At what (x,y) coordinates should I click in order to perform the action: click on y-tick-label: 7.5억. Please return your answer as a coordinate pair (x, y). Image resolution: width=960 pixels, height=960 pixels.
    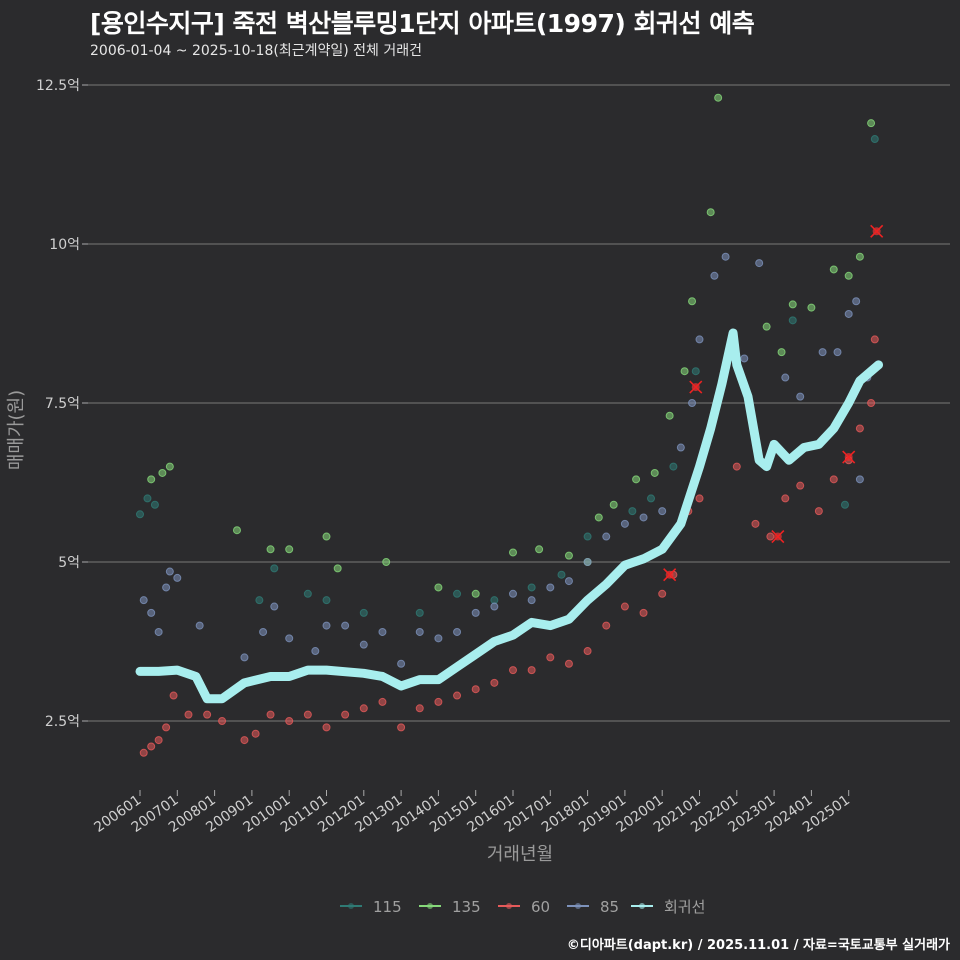
    Looking at the image, I should click on (62, 404).